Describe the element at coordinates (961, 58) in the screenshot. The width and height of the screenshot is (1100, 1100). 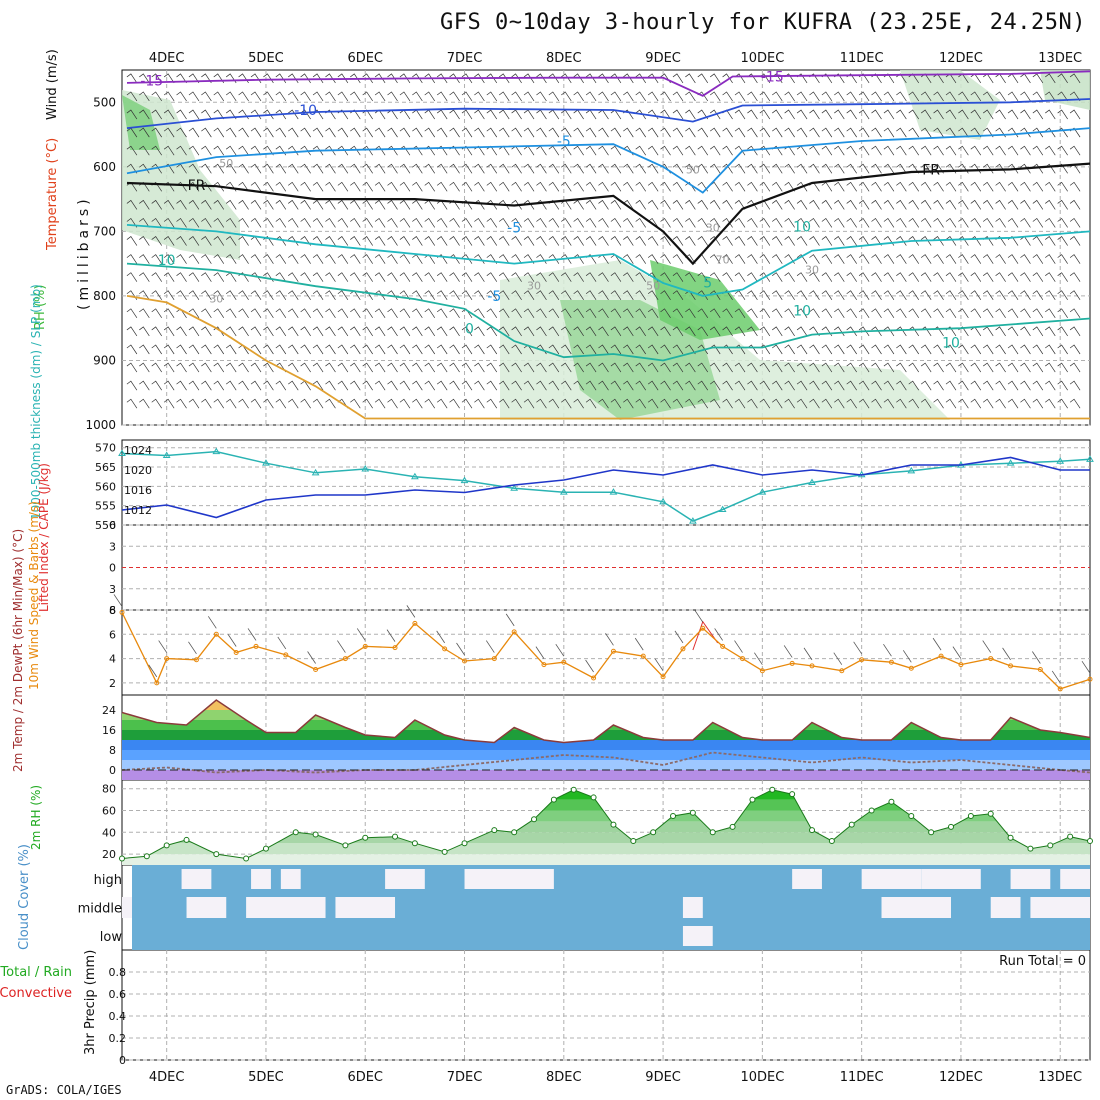
I see `date-tick-top: 12DEC` at that location.